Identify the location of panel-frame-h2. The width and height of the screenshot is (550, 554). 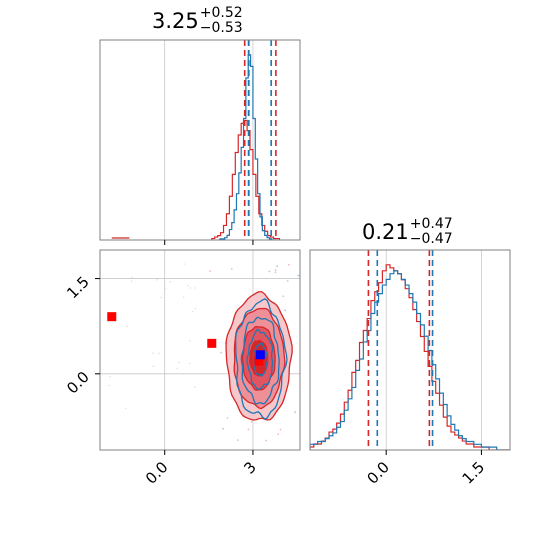
(410, 350).